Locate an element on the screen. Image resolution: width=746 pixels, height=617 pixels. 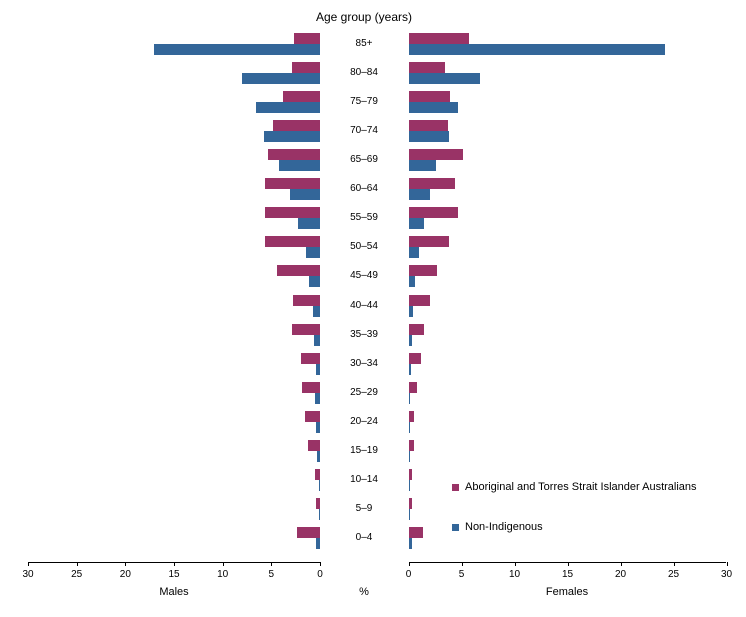
females-axis-tick-10: 10 is located at coordinates (514, 574).